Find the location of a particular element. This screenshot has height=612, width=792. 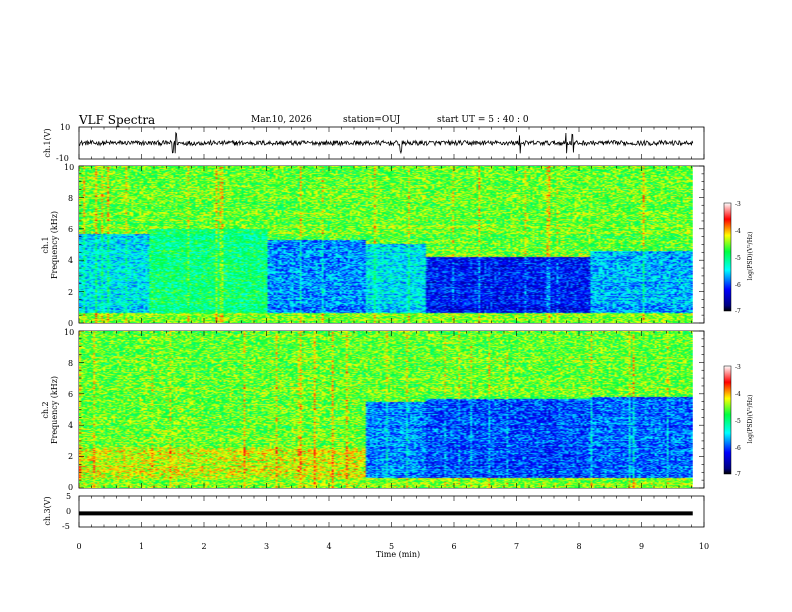

ch1-waveform-panel: 10 -10 ch.1(V) is located at coordinates (374, 143).